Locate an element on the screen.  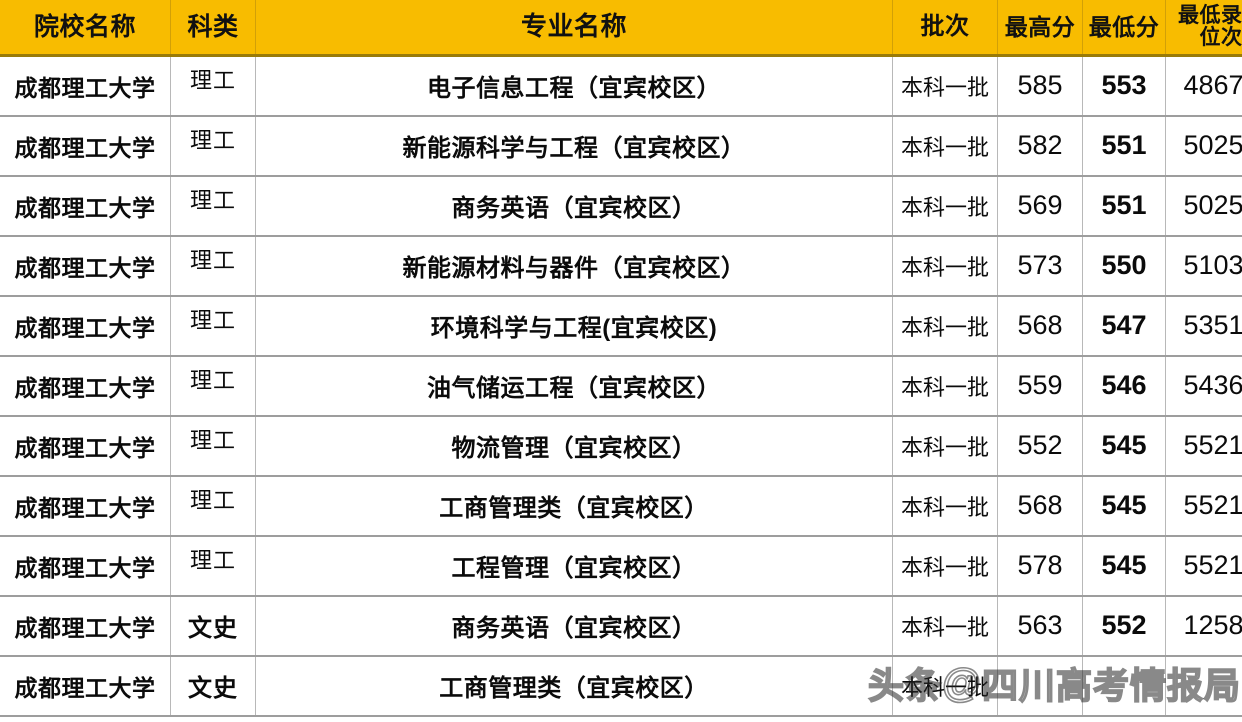
cell-min-rank: 51038 is located at coordinates (1203, 266).